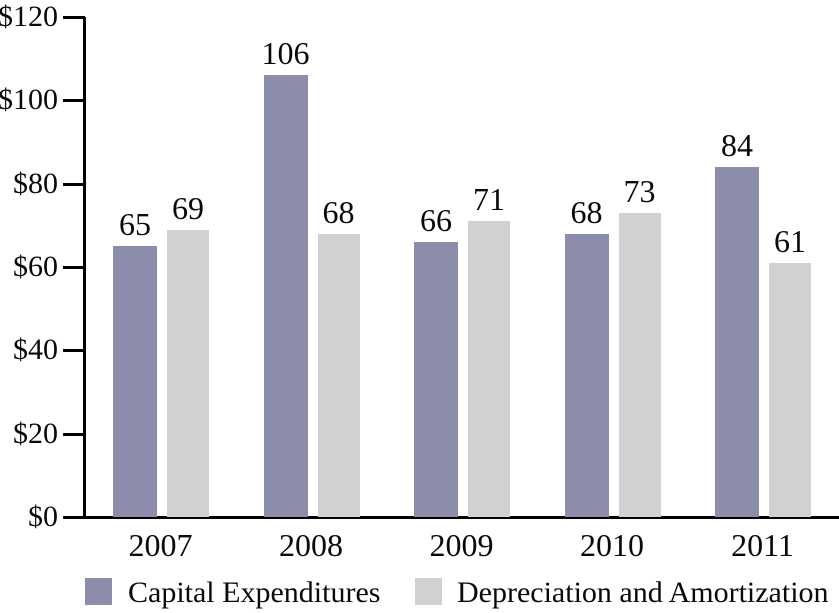 This screenshot has width=839, height=613. What do you see at coordinates (43, 516) in the screenshot?
I see `y-tick-label: $0` at bounding box center [43, 516].